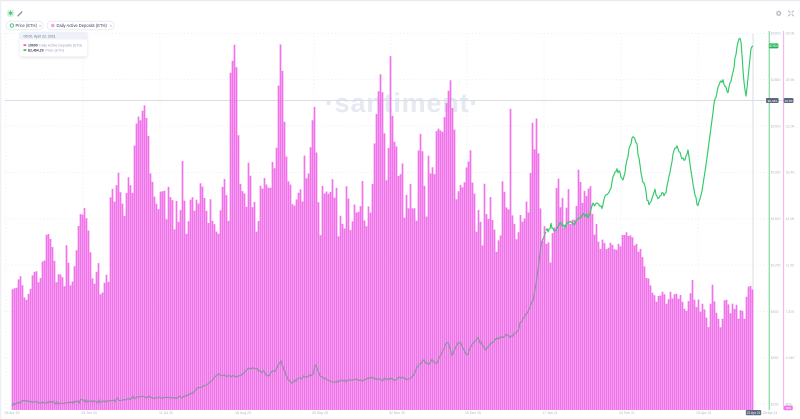 Image resolution: width=800 pixels, height=419 pixels. Describe the element at coordinates (243, 413) in the screenshot. I see `svg-text: 18 Aug 20` at that location.